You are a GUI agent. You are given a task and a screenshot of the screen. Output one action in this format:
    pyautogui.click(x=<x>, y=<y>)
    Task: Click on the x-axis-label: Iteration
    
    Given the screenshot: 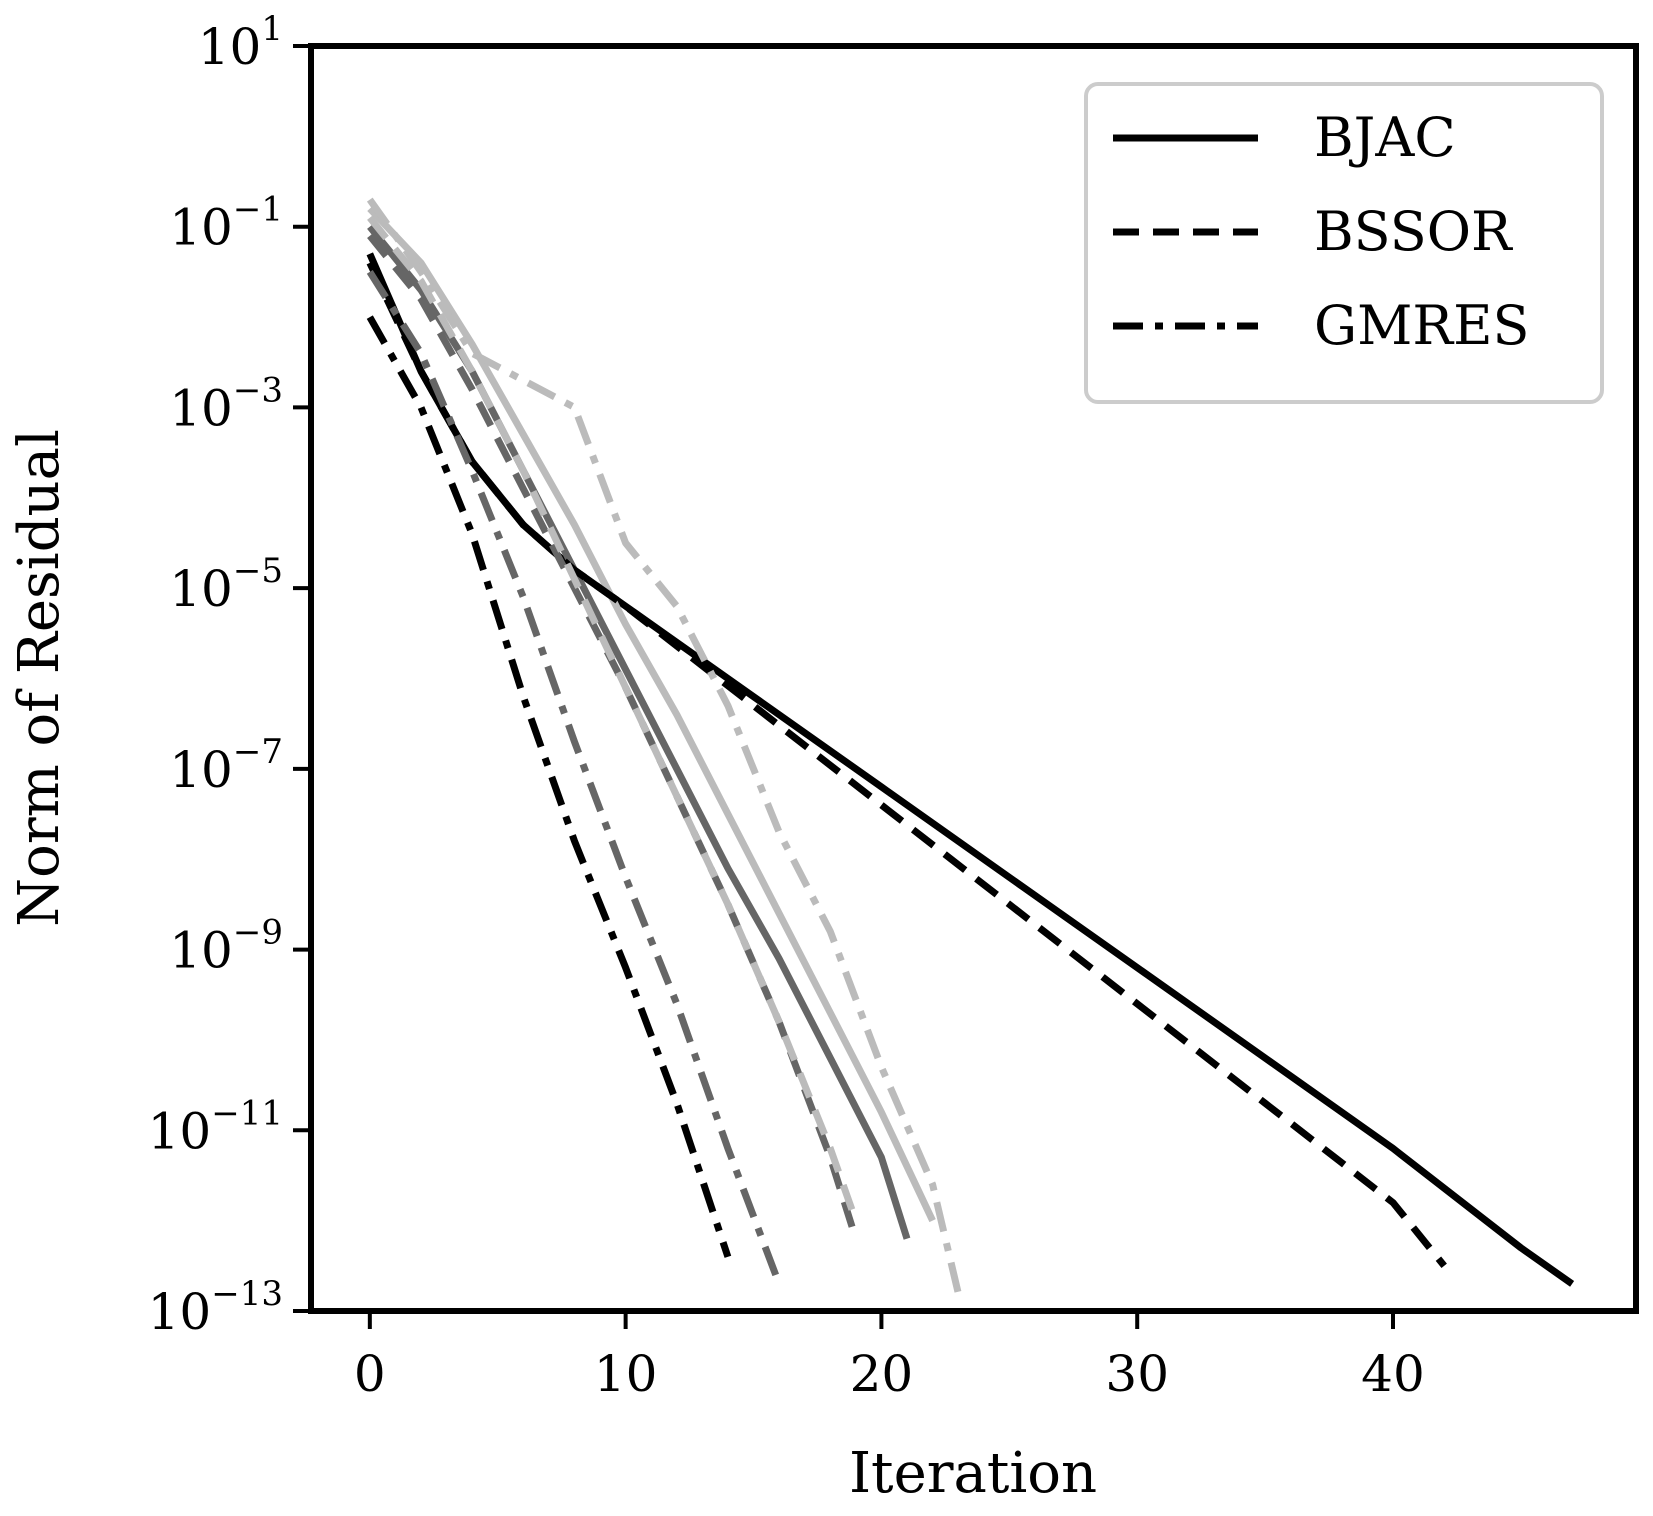 What is the action you would take?
    pyautogui.click(x=973, y=1473)
    